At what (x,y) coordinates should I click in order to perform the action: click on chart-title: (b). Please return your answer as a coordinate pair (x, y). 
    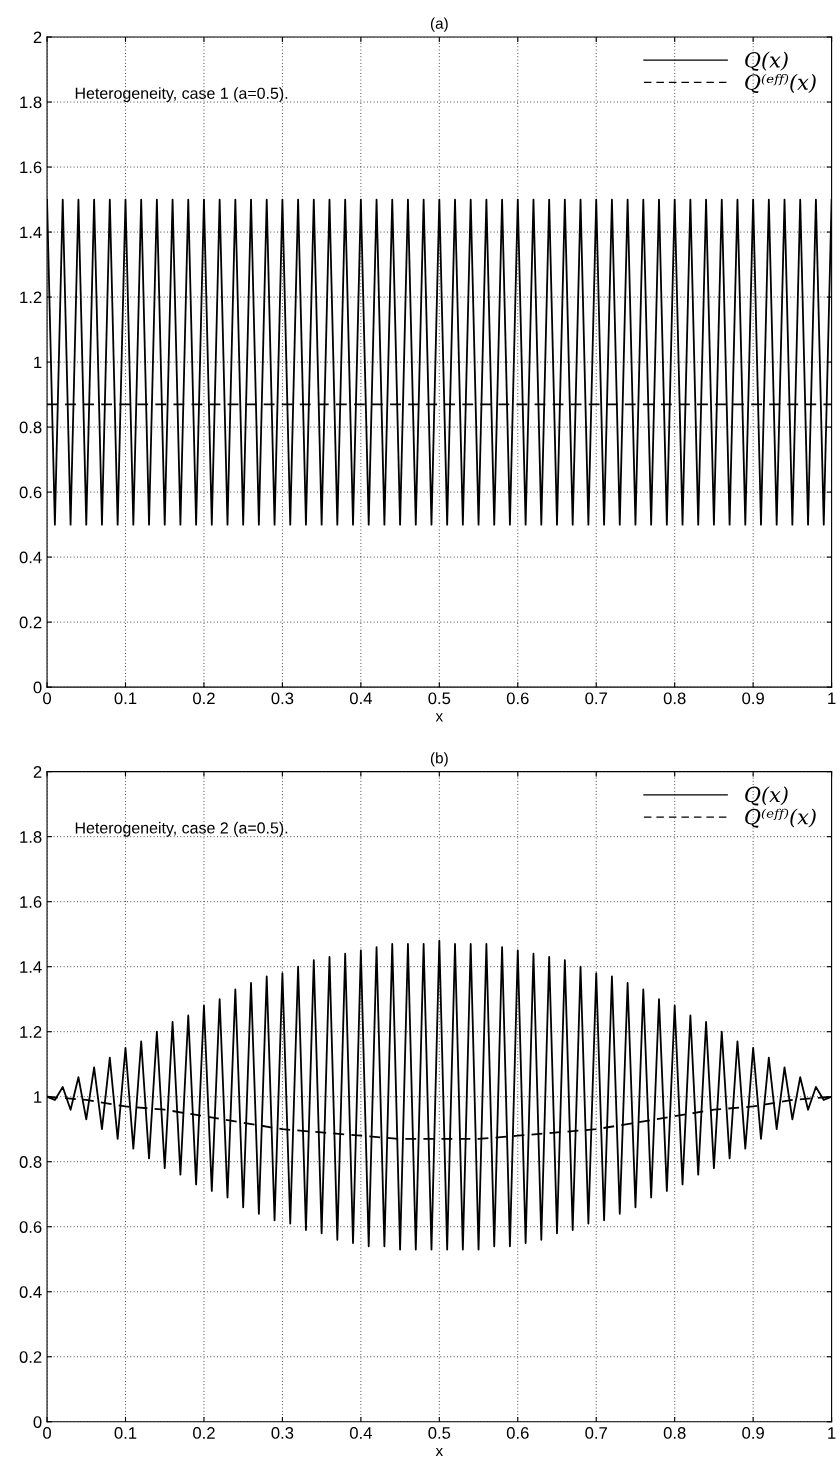
    Looking at the image, I should click on (439, 759).